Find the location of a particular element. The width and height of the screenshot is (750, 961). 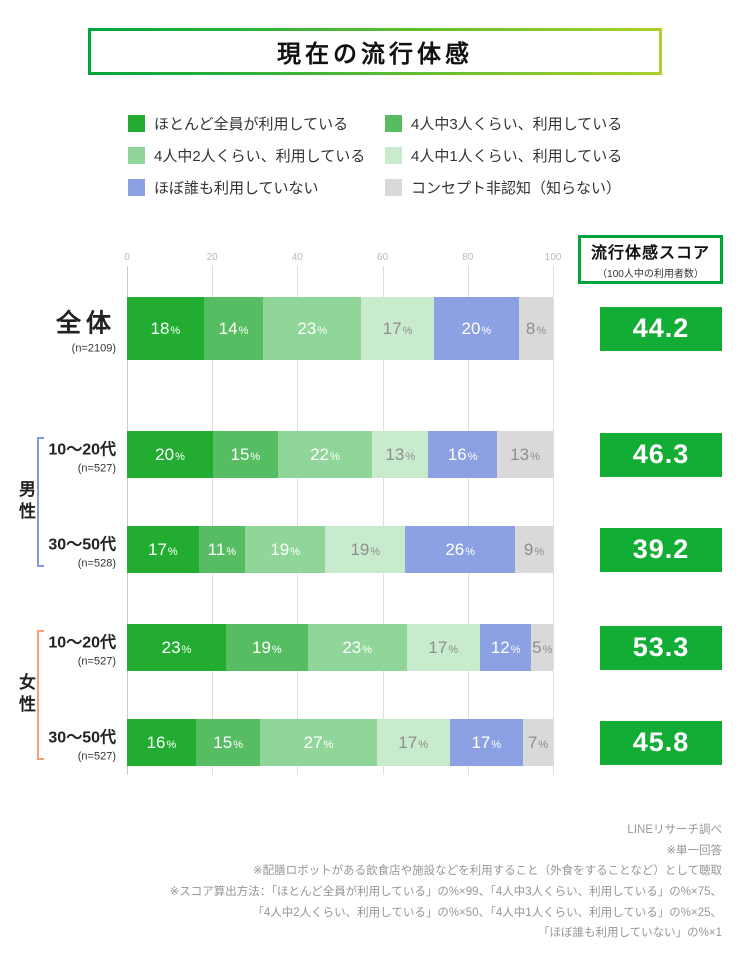

segment-value-number: 18 is located at coordinates (160, 328).